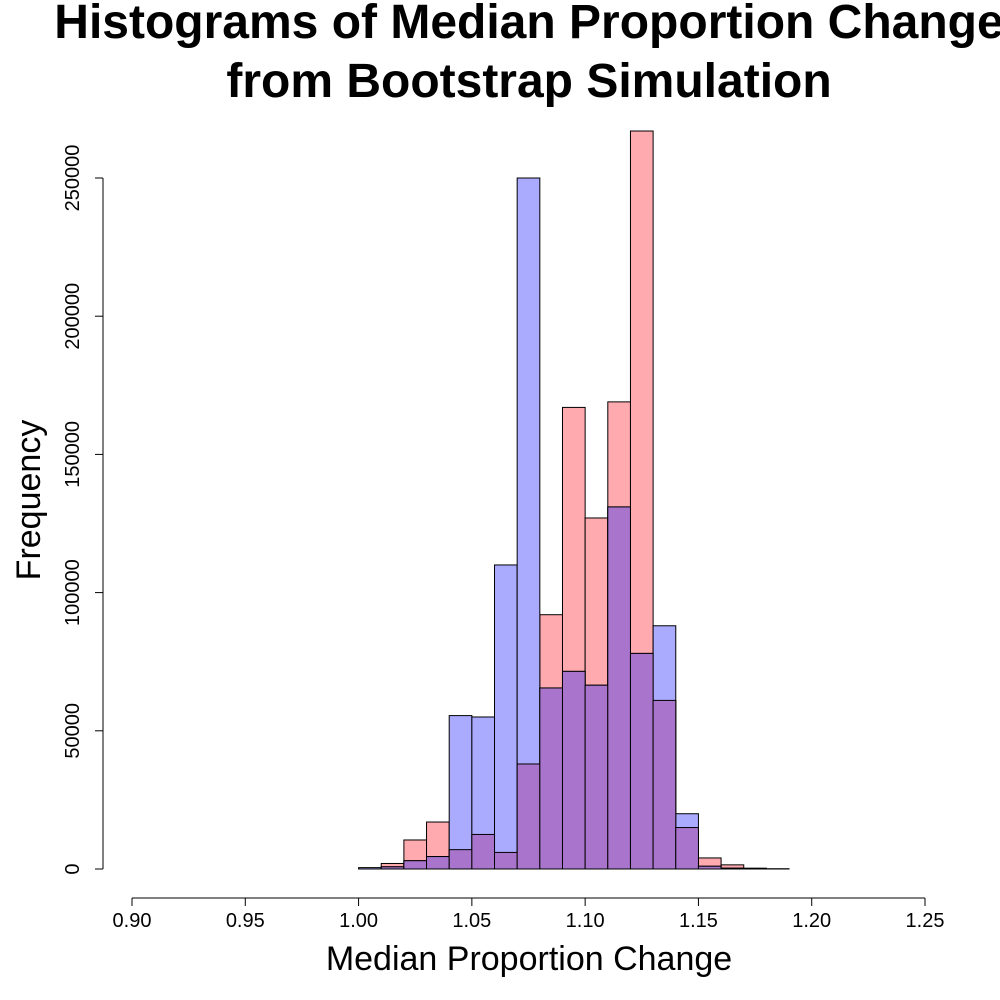 Image resolution: width=1000 pixels, height=1000 pixels. Describe the element at coordinates (811, 921) in the screenshot. I see `x-tick-label: 1.20` at that location.